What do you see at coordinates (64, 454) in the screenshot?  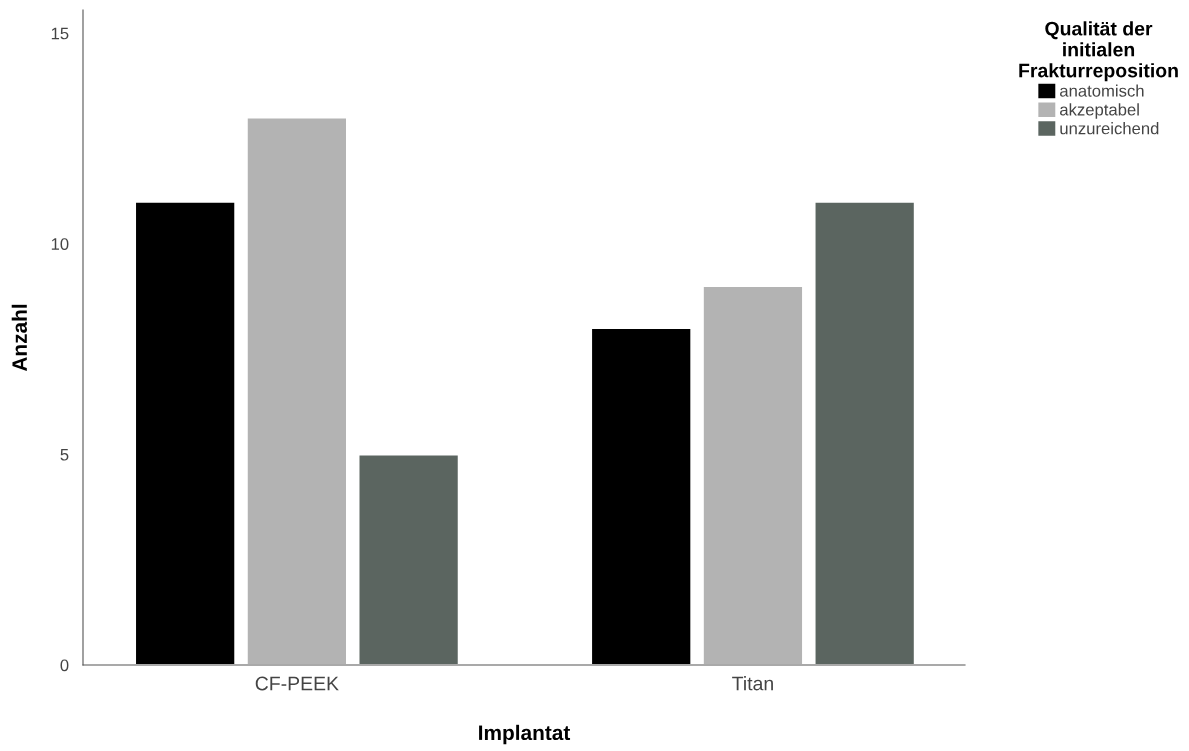 I see `y-tick-label: 5` at bounding box center [64, 454].